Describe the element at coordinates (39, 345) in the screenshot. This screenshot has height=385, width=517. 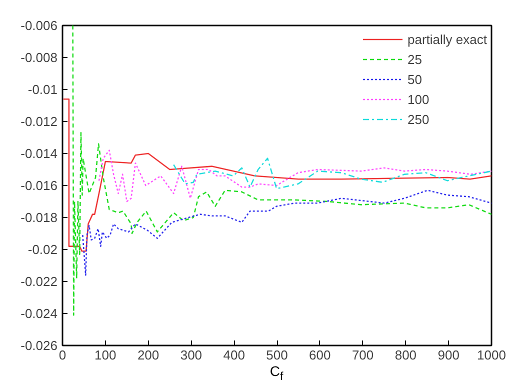
I see `y-tick-label: -0.026` at that location.